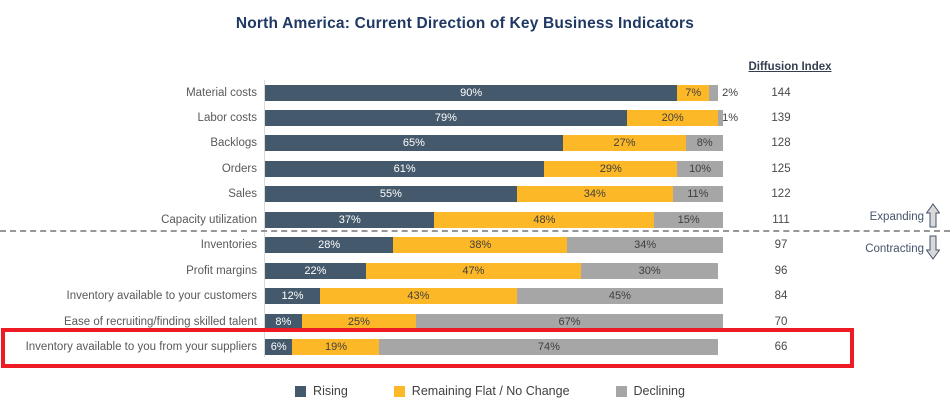  What do you see at coordinates (697, 194) in the screenshot?
I see `bar-segment-declining: 11%` at bounding box center [697, 194].